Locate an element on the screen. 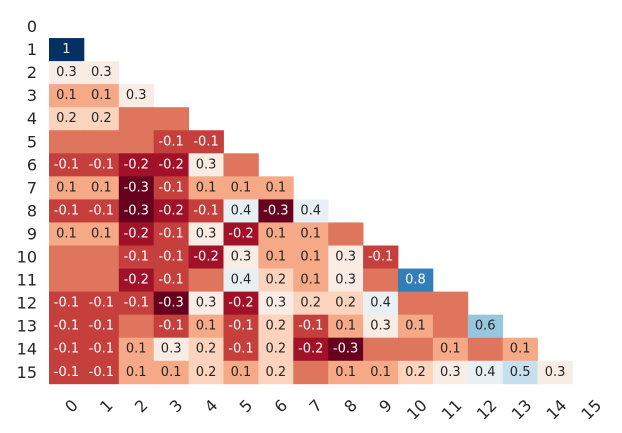 This screenshot has width=622, height=433. cell-label-10-6: 0.1 is located at coordinates (276, 257).